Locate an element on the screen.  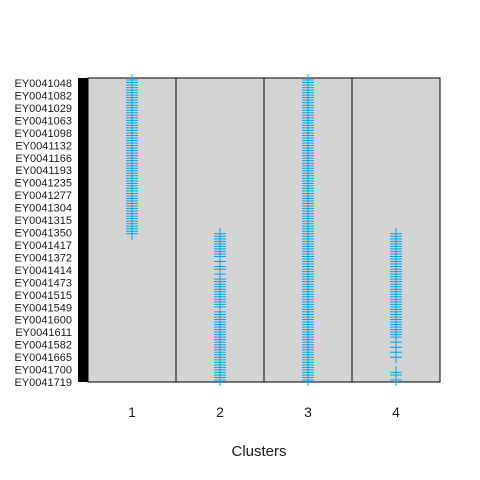
x-axis-title: Clusters is located at coordinates (258, 451).